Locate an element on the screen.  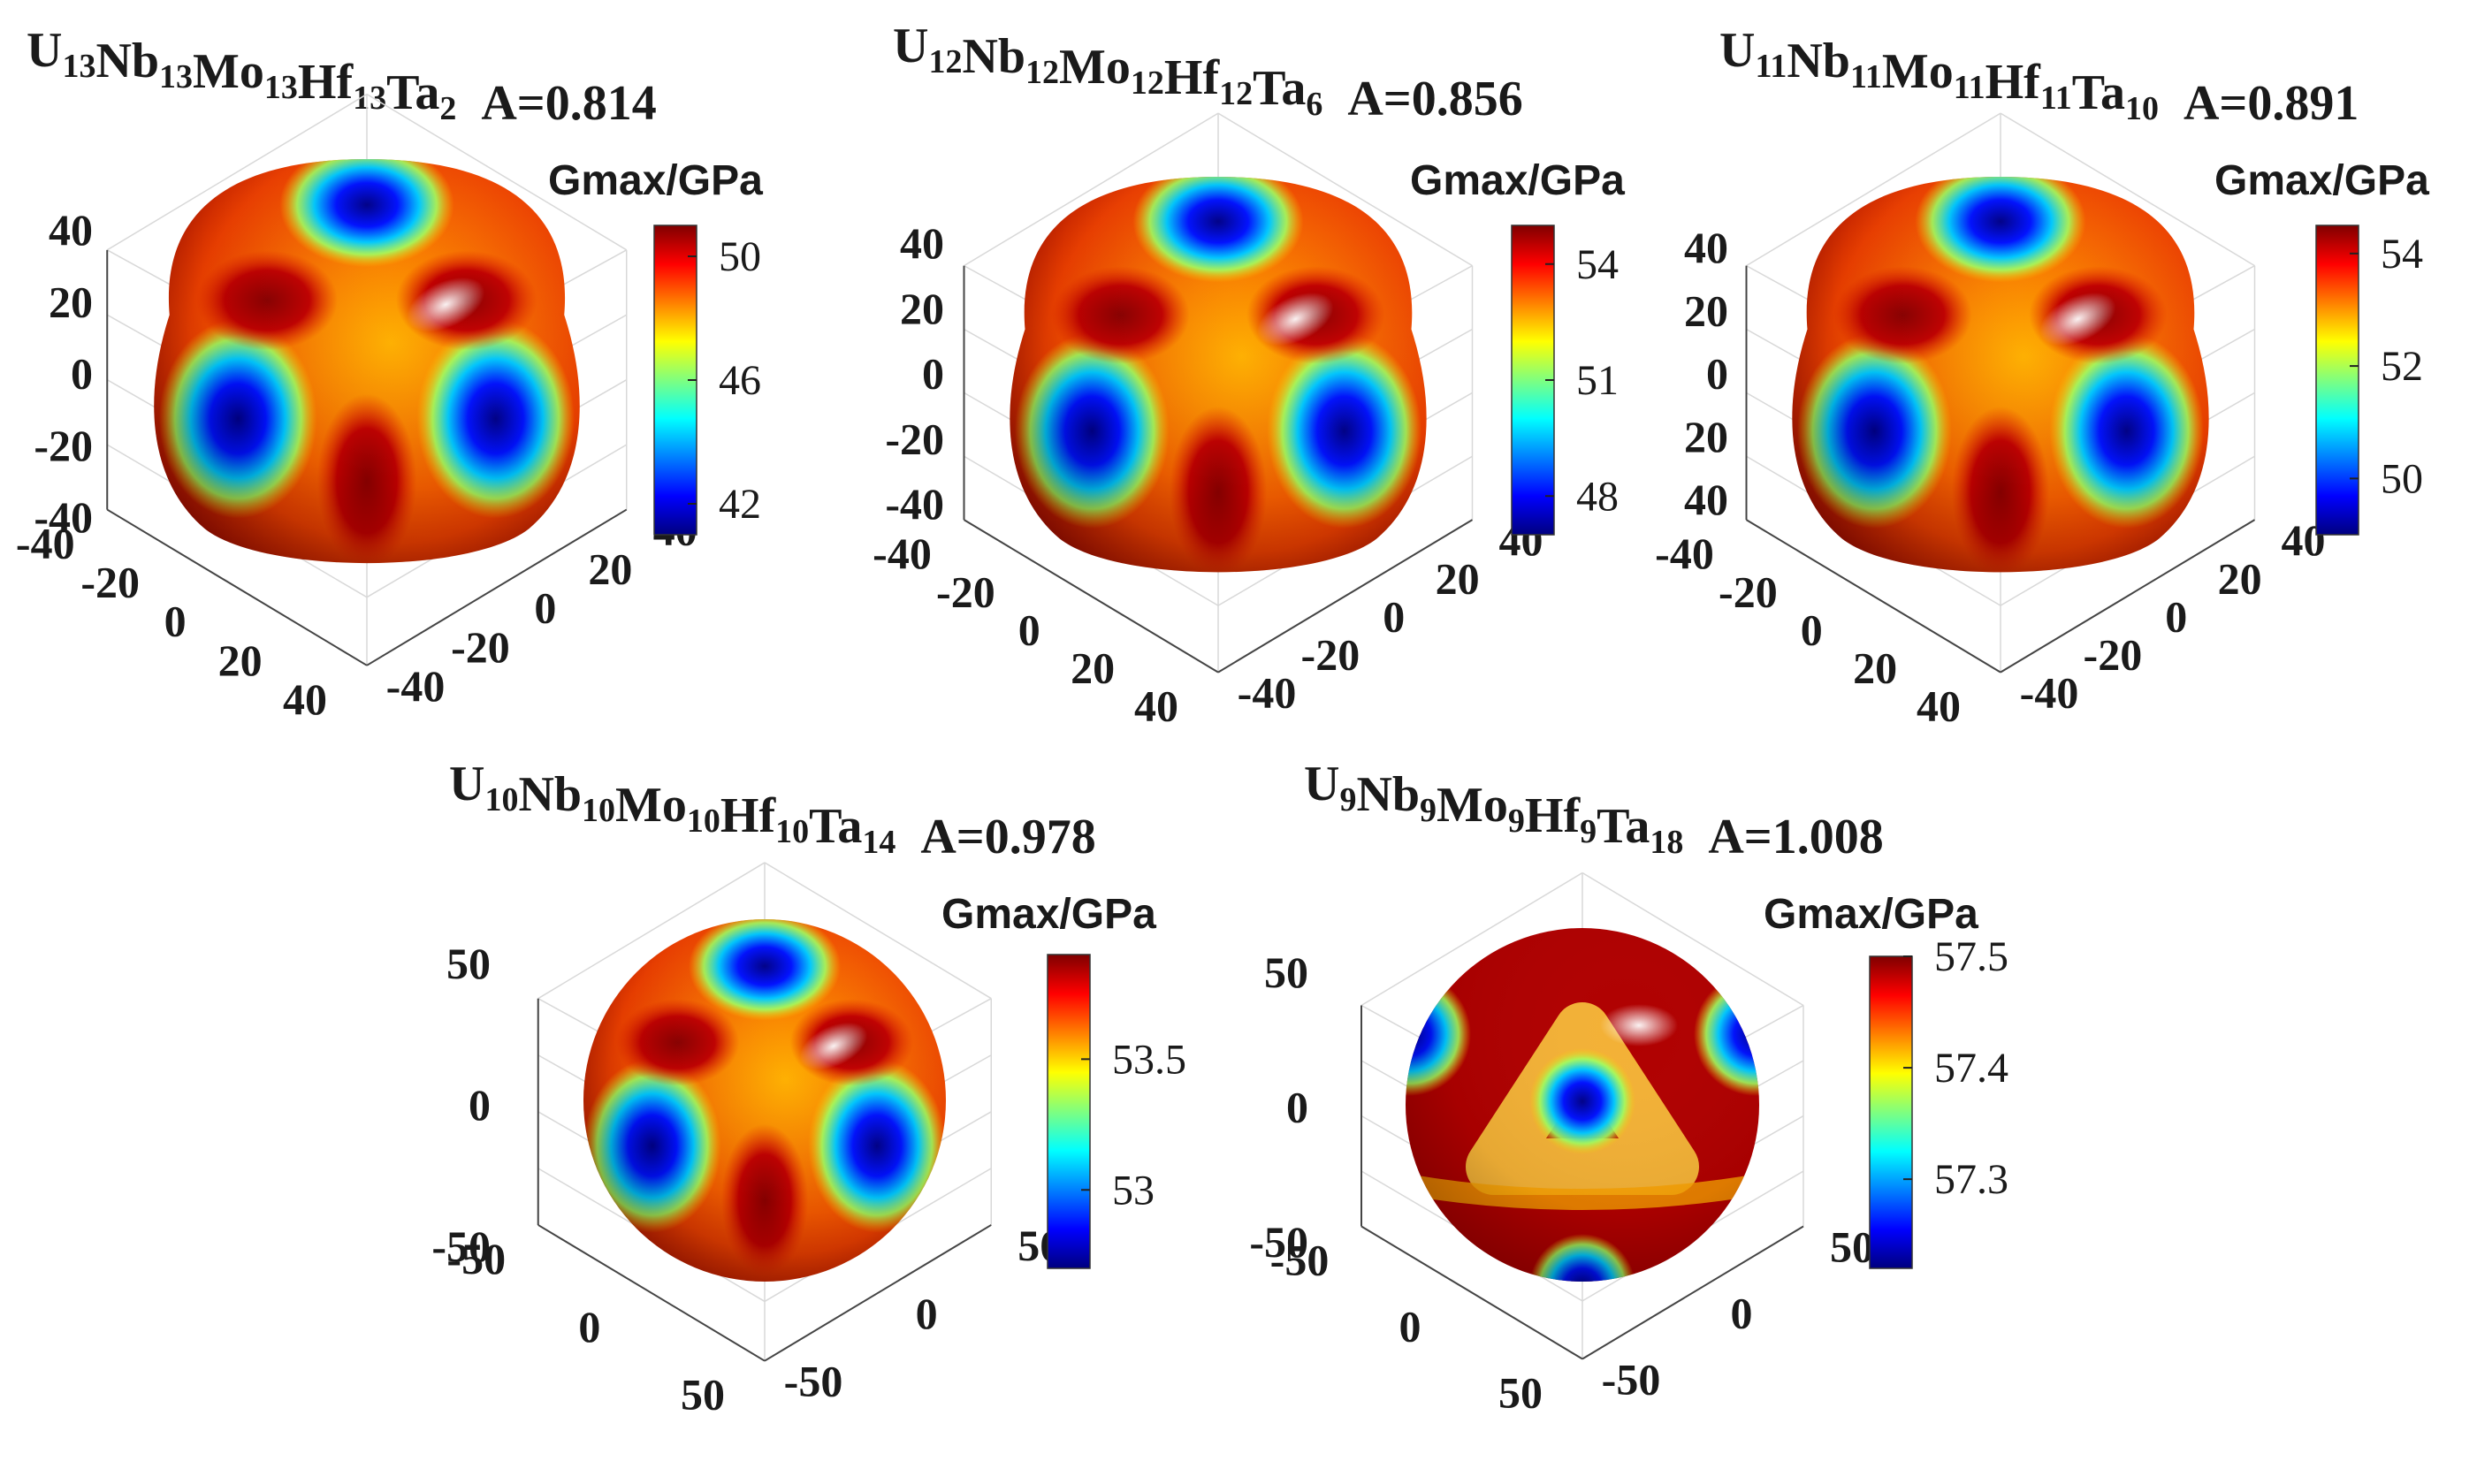
colorbar-3: Gmax/GPa 54 52 50 is located at coordinates (2321, 346).